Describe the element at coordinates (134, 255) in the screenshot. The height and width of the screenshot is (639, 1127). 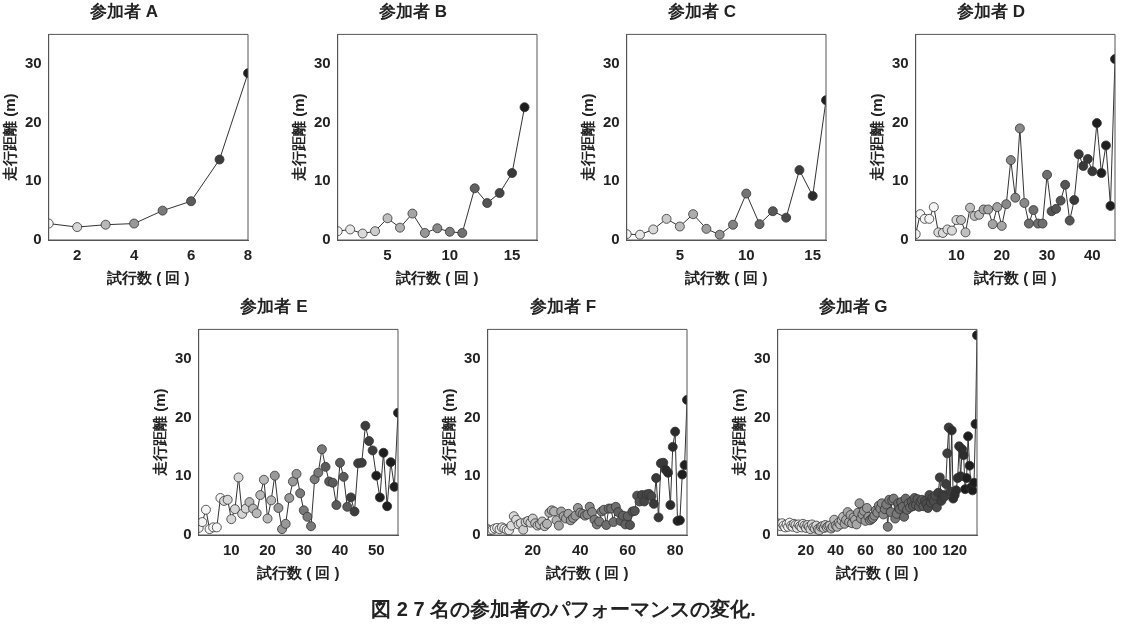
I see `x-tick-label: 4` at that location.